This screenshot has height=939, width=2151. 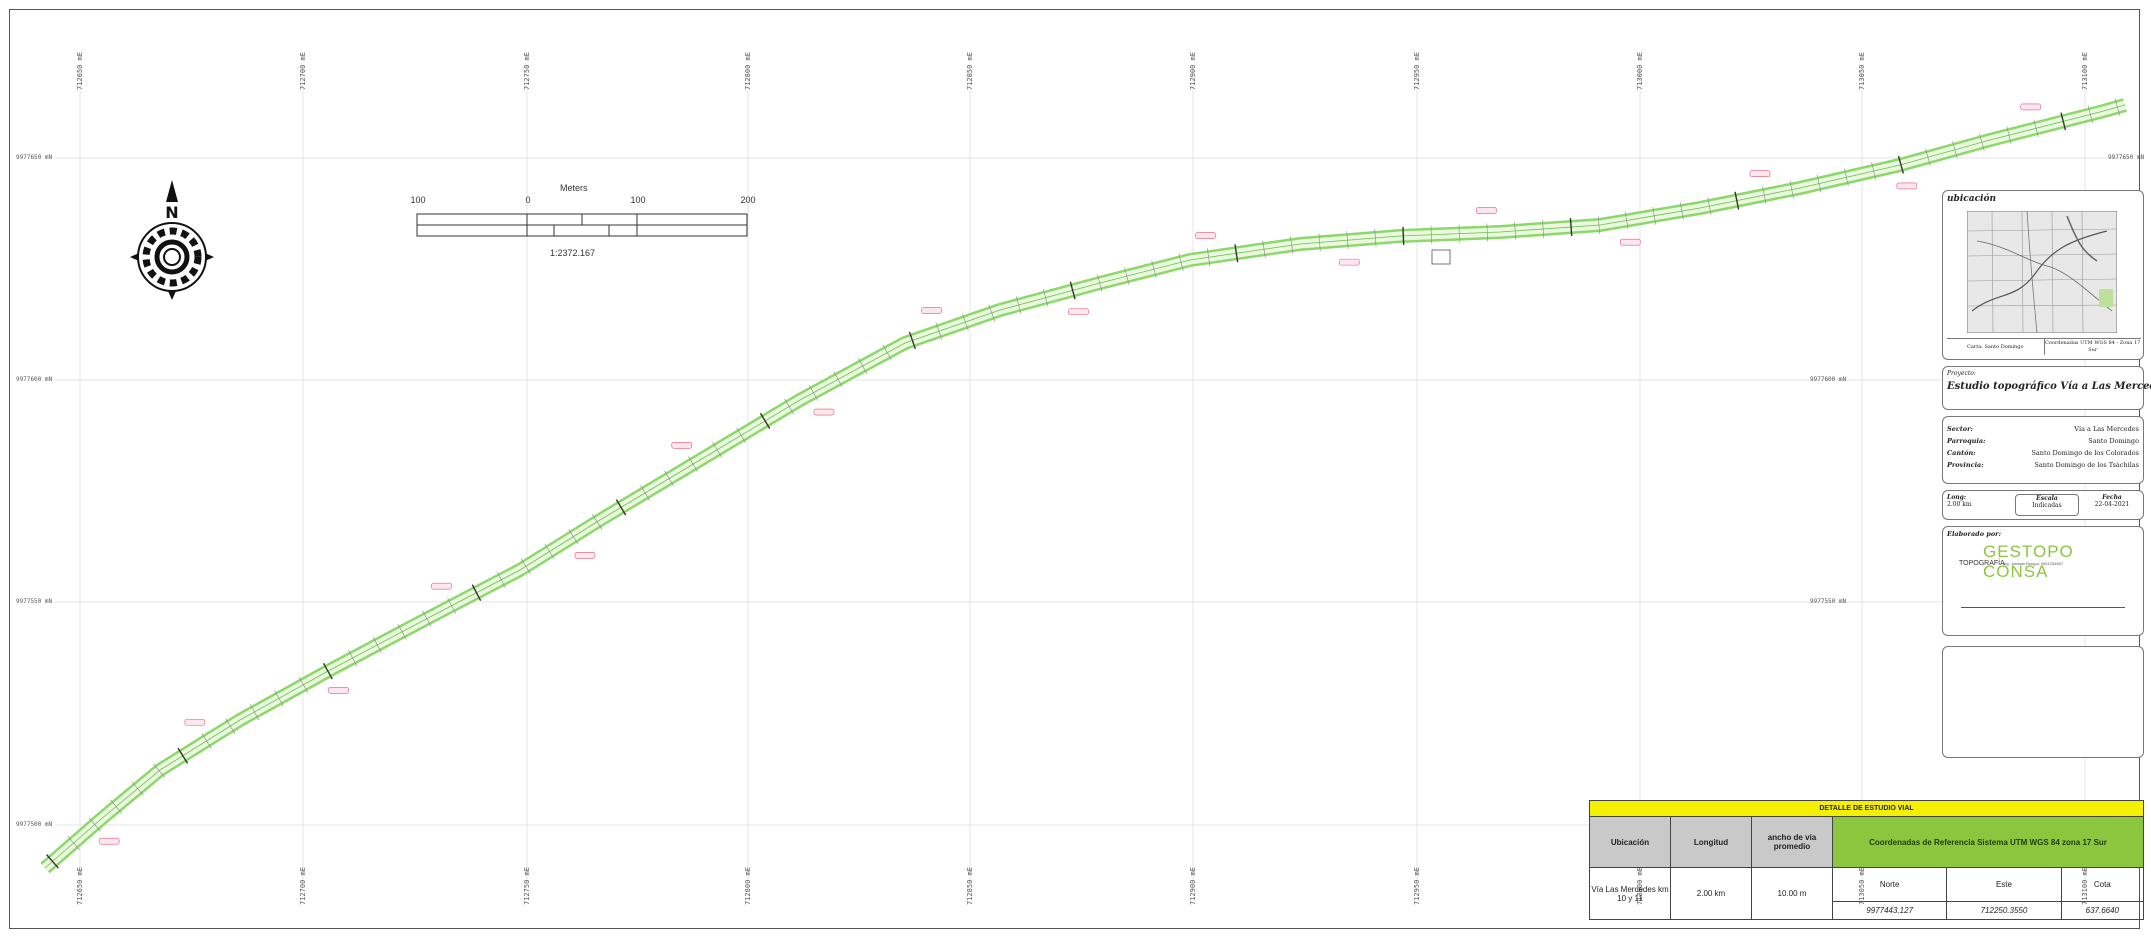 I want to click on author-label: Elaborado por:, so click(x=1974, y=534).